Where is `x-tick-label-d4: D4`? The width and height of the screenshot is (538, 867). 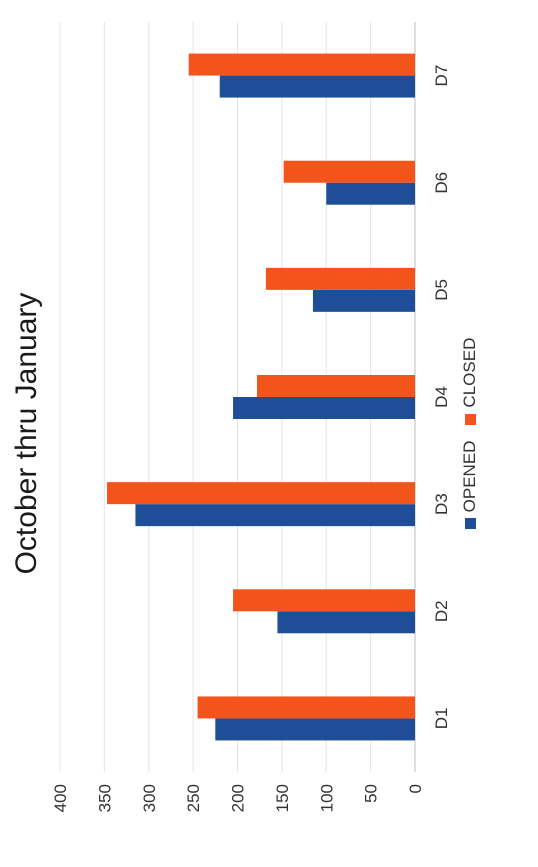
x-tick-label-d4: D4 is located at coordinates (441, 397).